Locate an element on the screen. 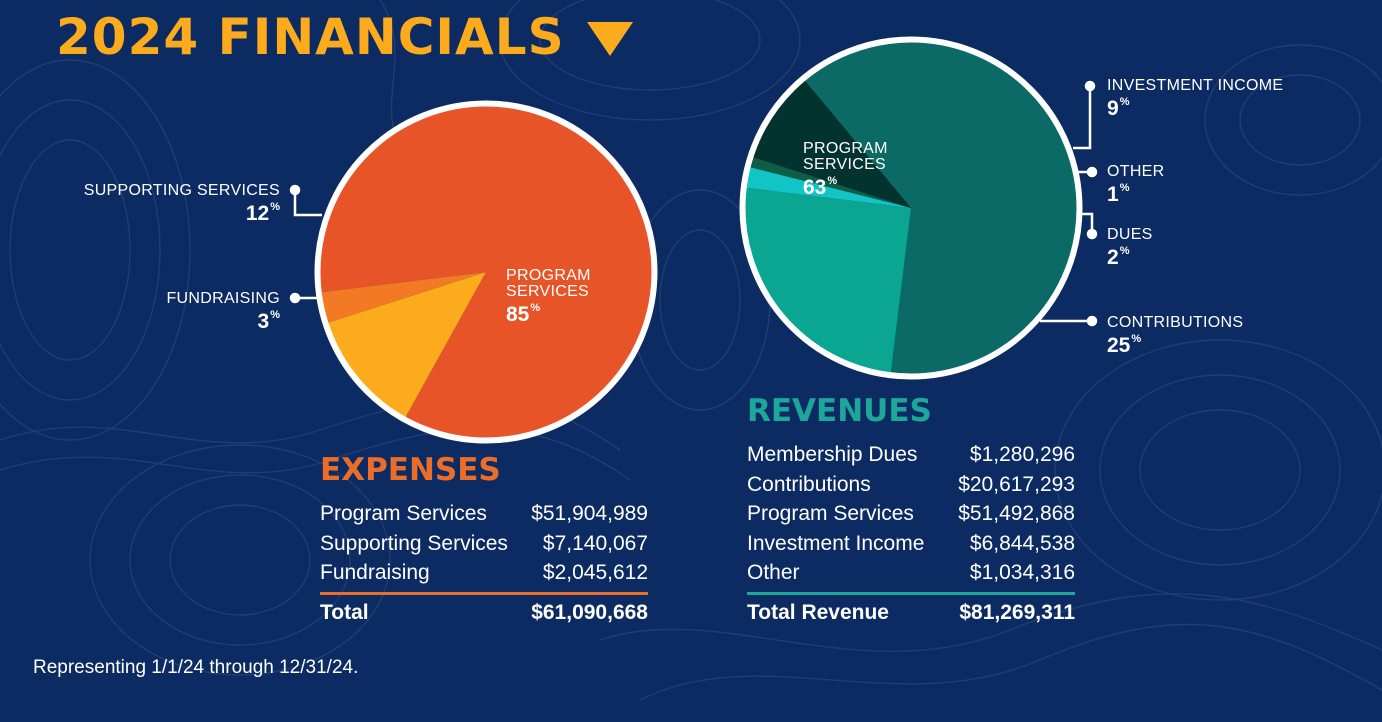 This screenshot has width=1382, height=722. total-amount: $81,269,311 is located at coordinates (1017, 612).